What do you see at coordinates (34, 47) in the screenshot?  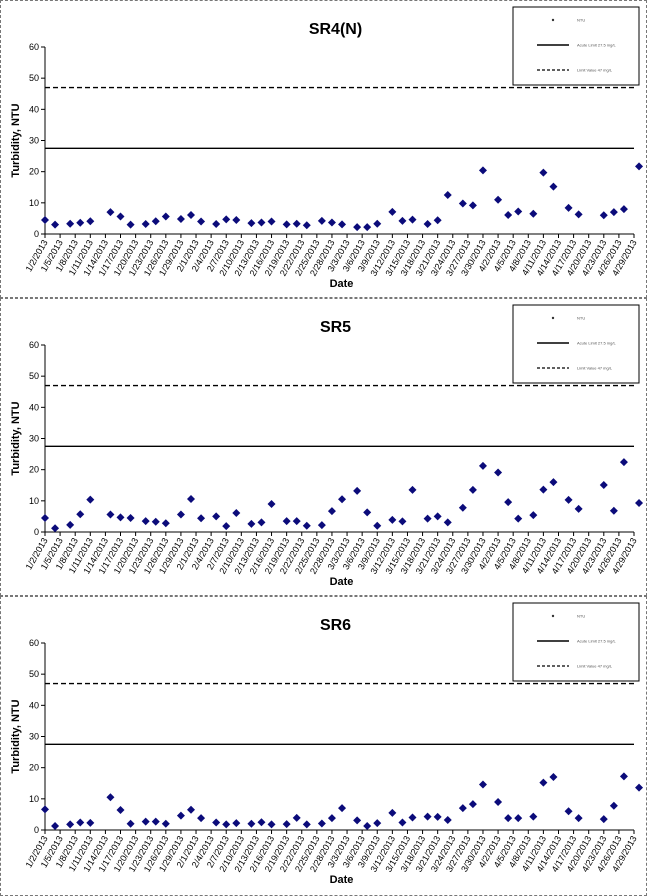 I see `y-tick-label: 60` at bounding box center [34, 47].